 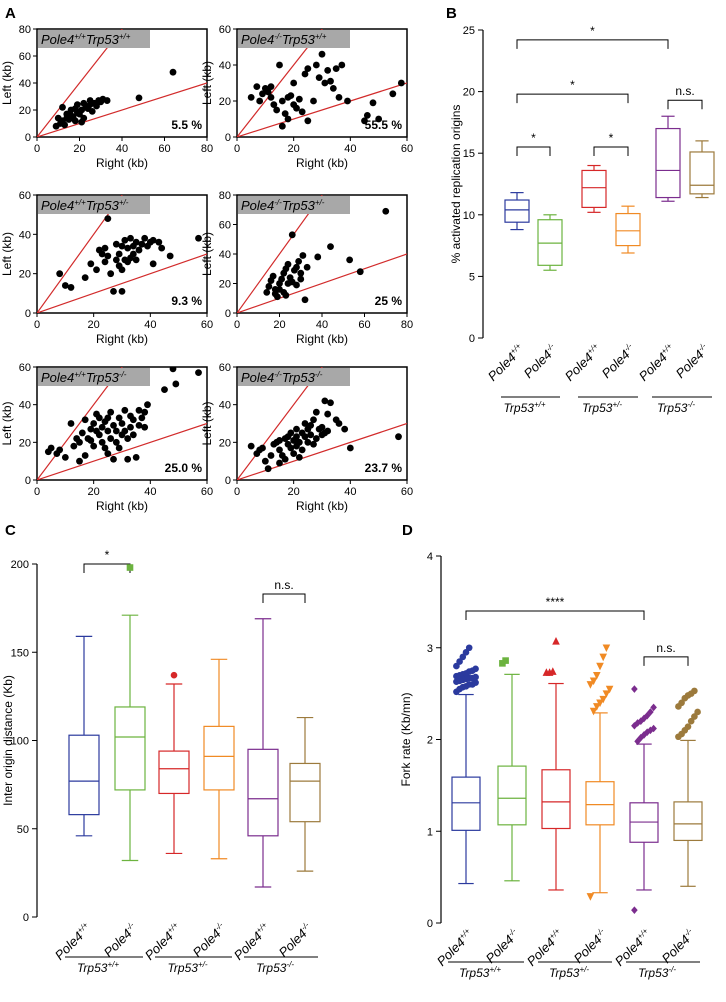 What do you see at coordinates (533, 138) in the screenshot?
I see `significance-label: *` at bounding box center [533, 138].